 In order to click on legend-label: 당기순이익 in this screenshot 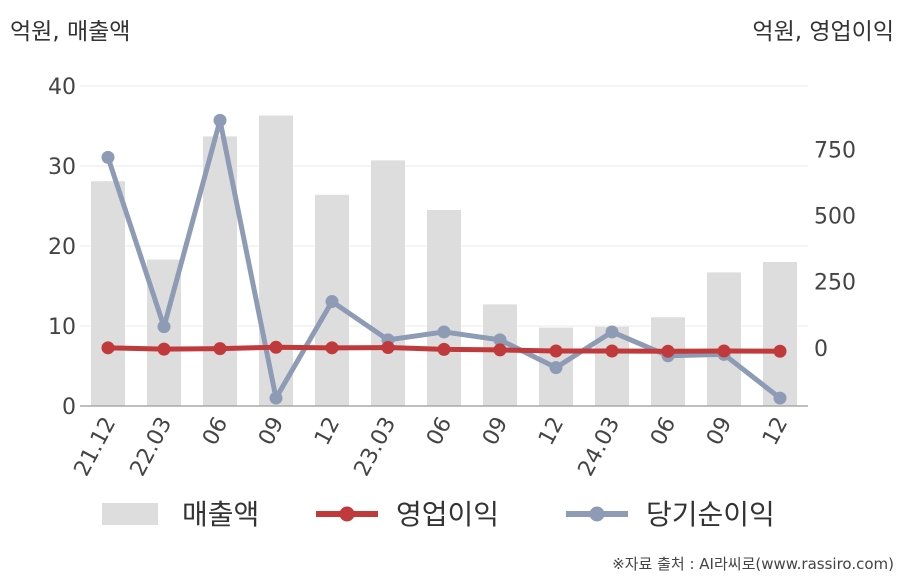, I will do `click(710, 514)`.